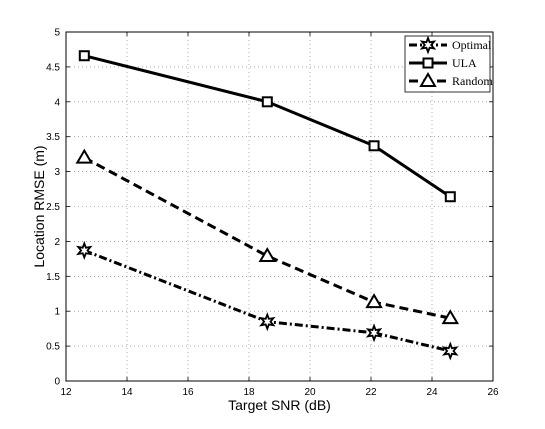 This screenshot has width=545, height=429. Describe the element at coordinates (57, 172) in the screenshot. I see `y-tick-label: 3` at that location.